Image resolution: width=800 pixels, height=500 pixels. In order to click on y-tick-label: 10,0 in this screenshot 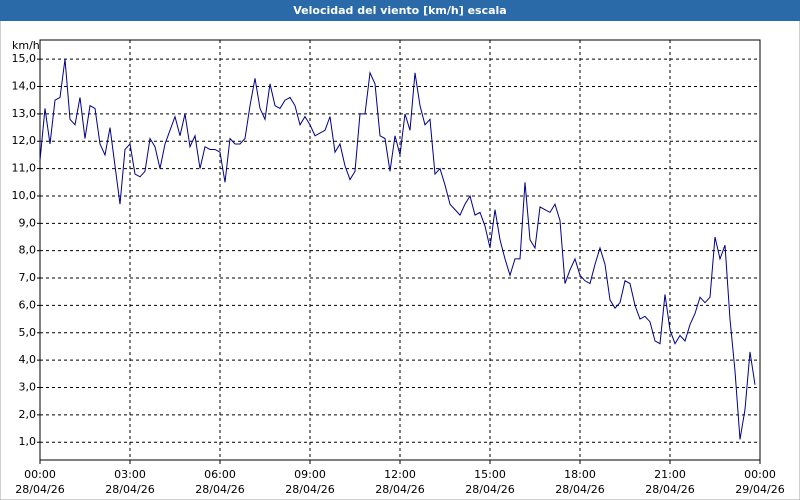, I will do `click(24, 195)`.